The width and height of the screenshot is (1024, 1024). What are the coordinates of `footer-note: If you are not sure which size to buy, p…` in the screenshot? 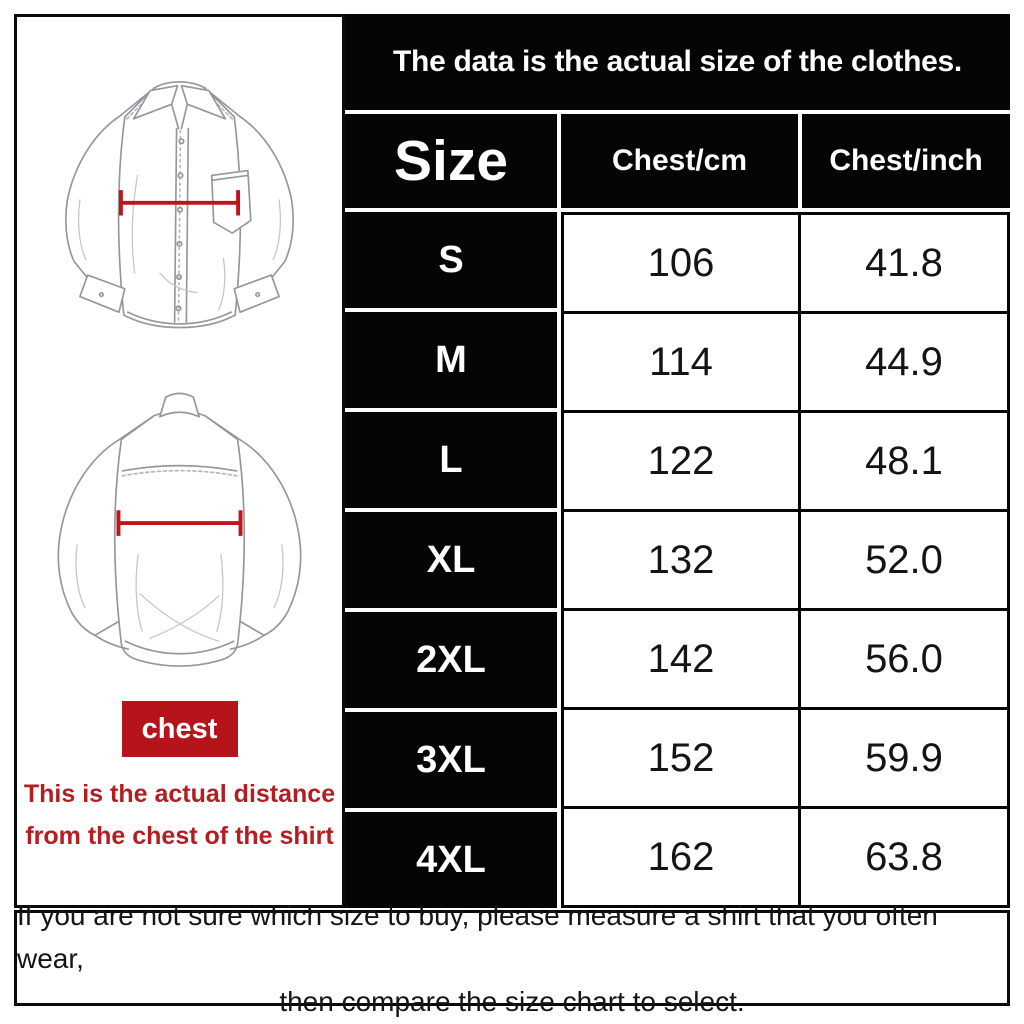 It's located at (512, 958).